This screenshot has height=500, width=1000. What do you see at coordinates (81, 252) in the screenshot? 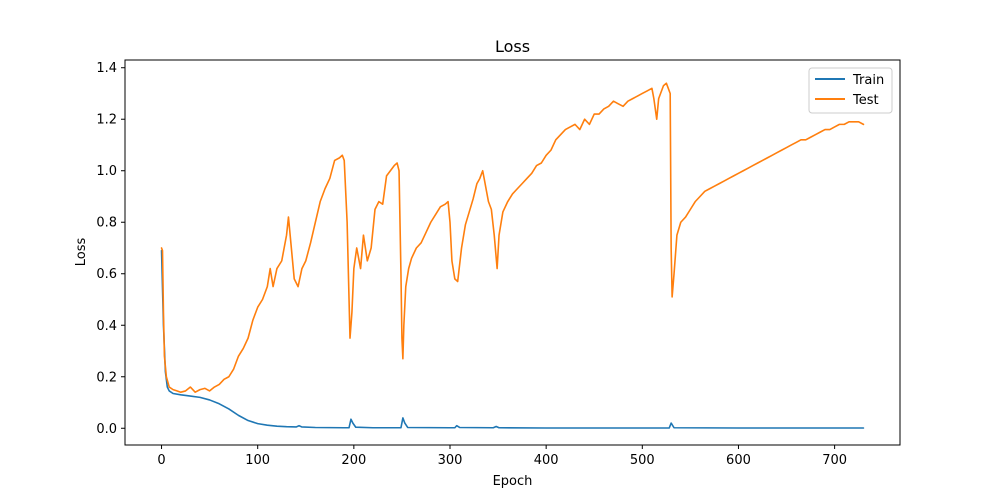
I see `y-axis-label: Loss` at bounding box center [81, 252].